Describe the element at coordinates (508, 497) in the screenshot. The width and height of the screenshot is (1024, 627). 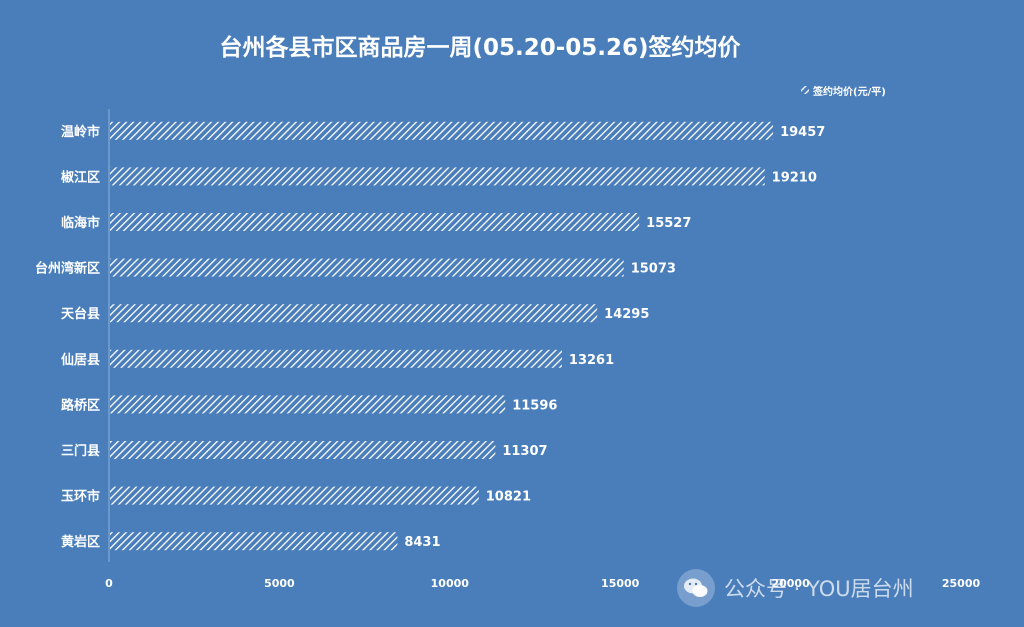
I see `data-label: 10821` at that location.